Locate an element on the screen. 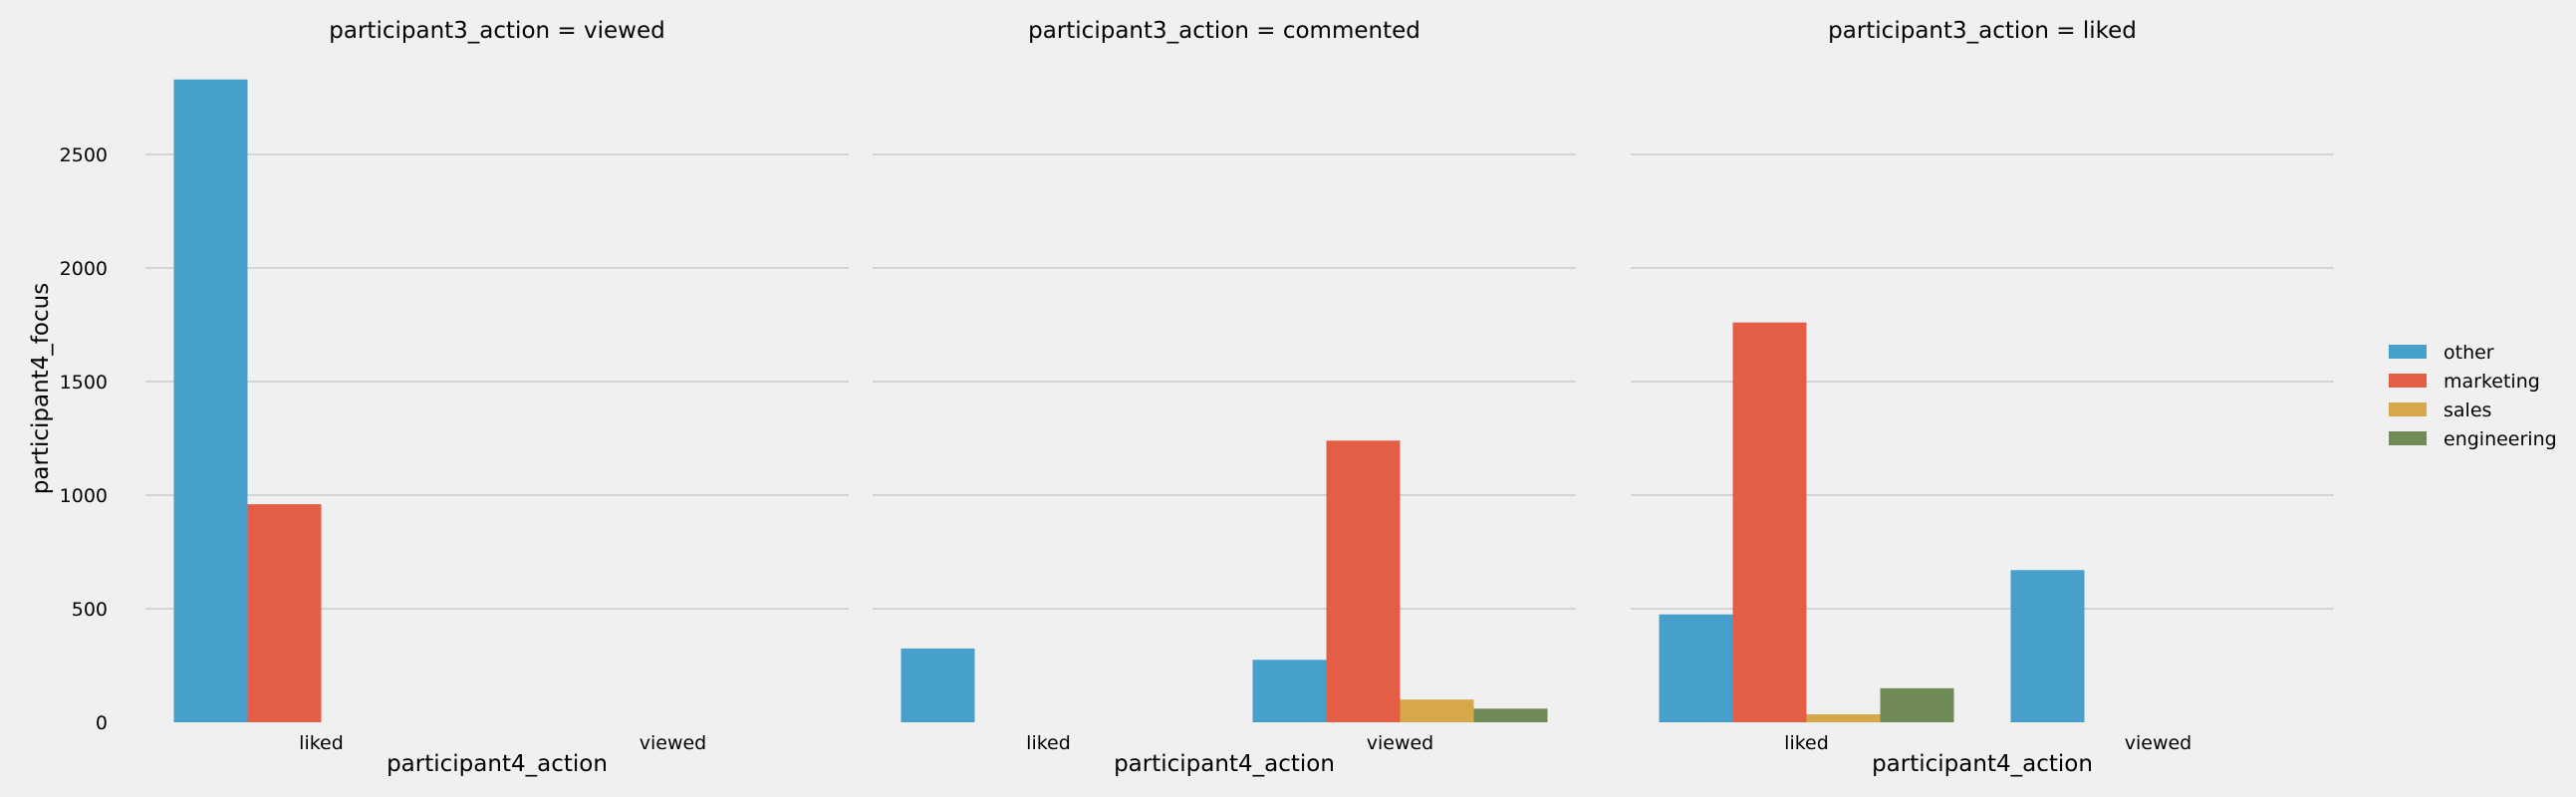 The height and width of the screenshot is (797, 2576). y-tick-label: 1500 is located at coordinates (84, 383).